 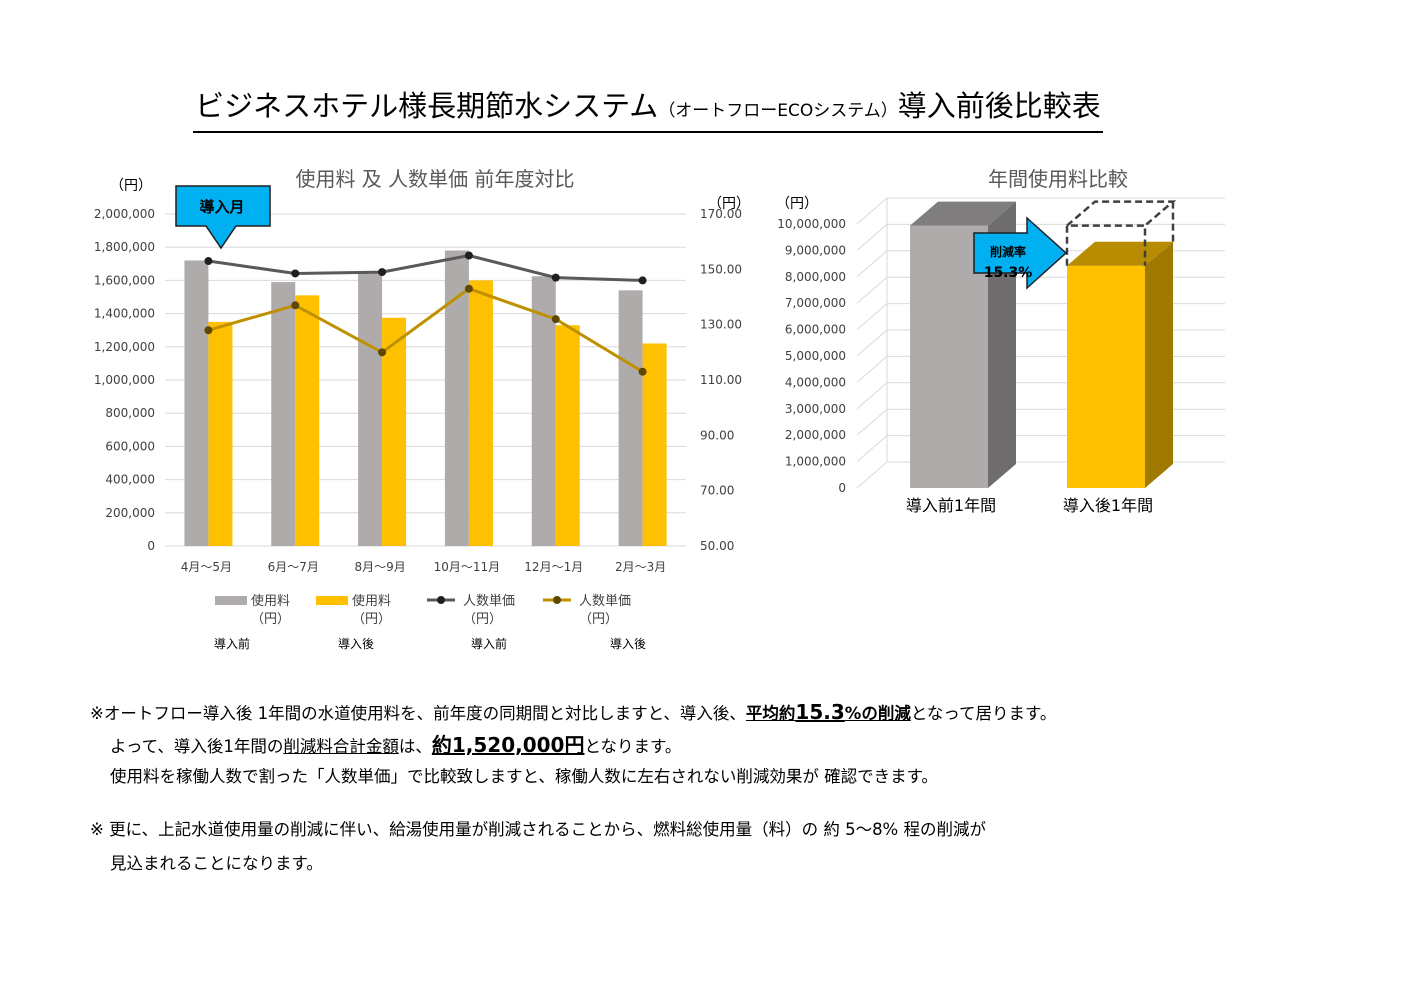 What do you see at coordinates (379, 567) in the screenshot?
I see `chart1-xtick: 8月～9月` at bounding box center [379, 567].